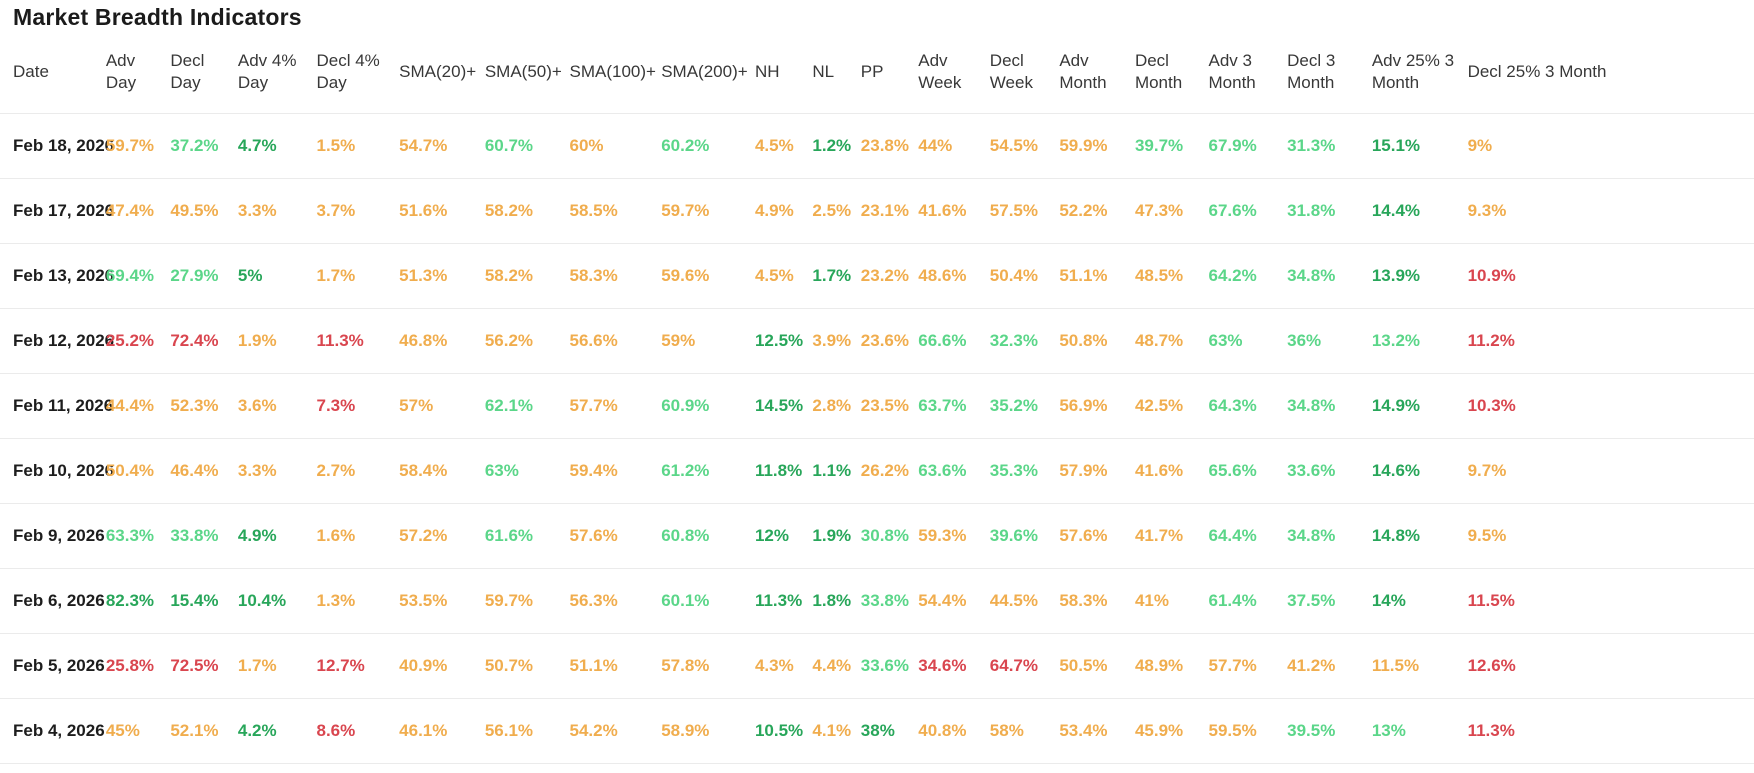  I want to click on value-cell: 12.6%, so click(1610, 666).